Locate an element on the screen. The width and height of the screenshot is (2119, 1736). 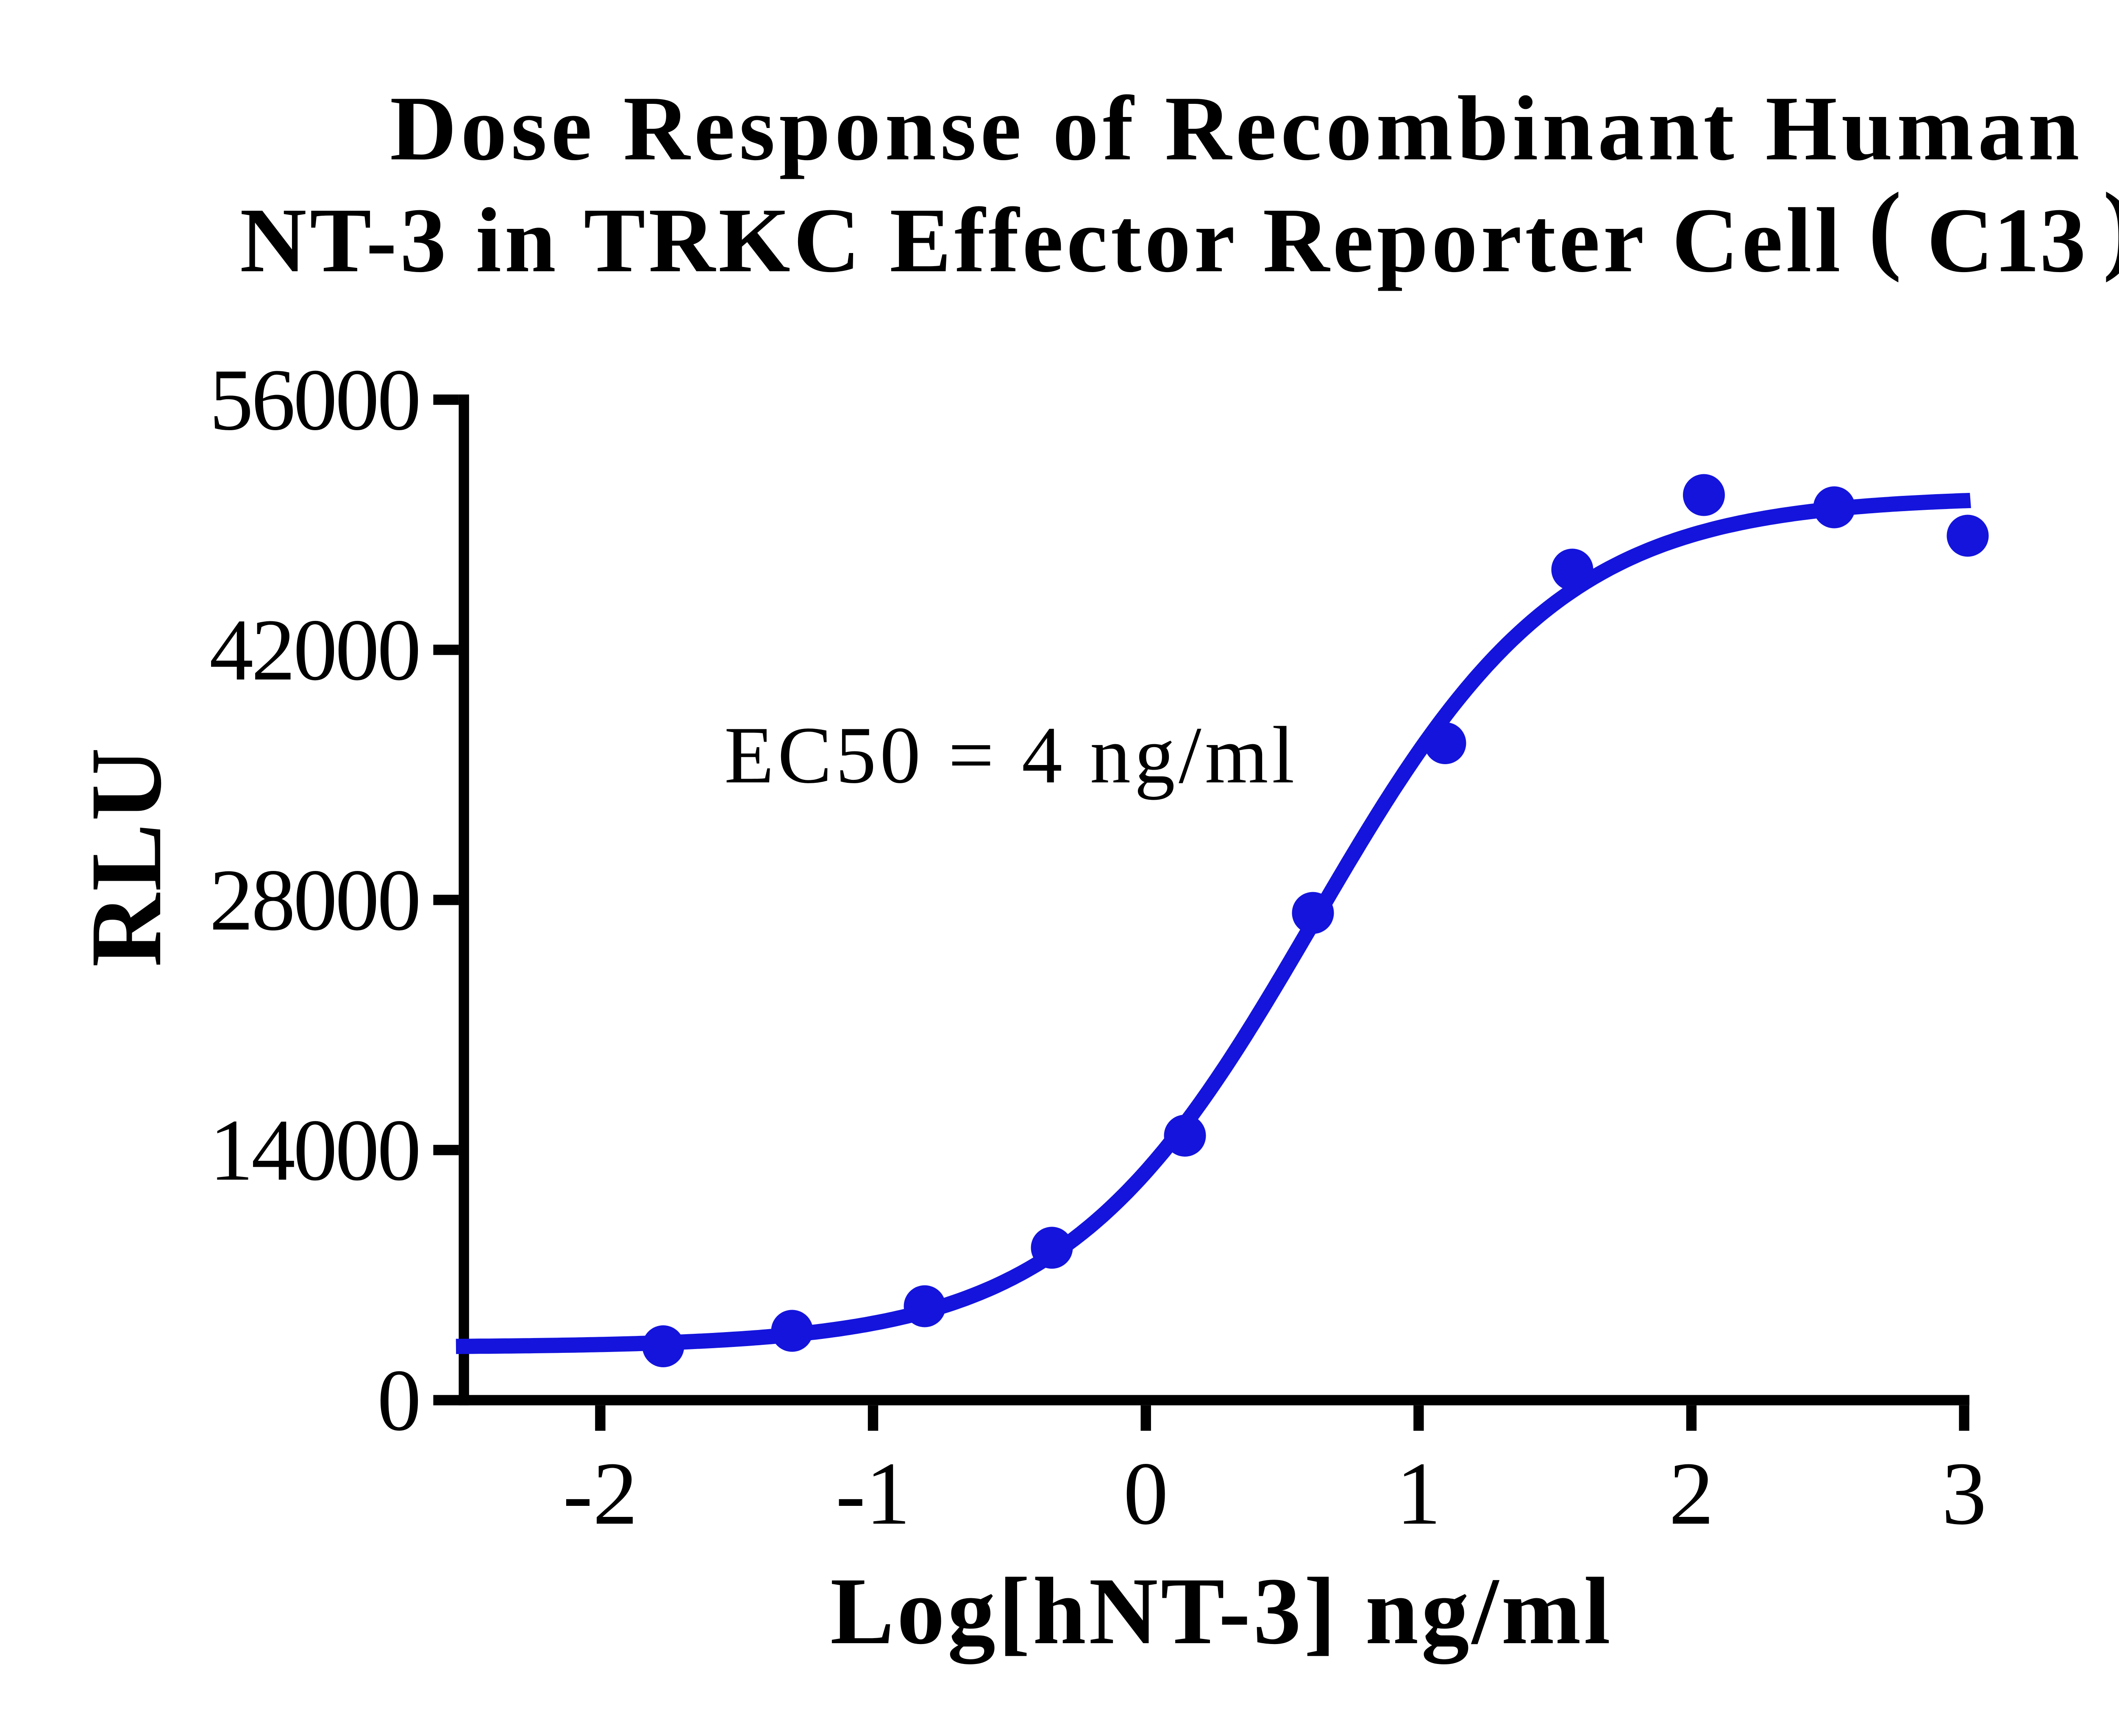
svg-text:NT-3 in TRKC Effector Reporter: NT-3 in TRKC Effector Reporter Cell(C13) is located at coordinates (1180, 232).